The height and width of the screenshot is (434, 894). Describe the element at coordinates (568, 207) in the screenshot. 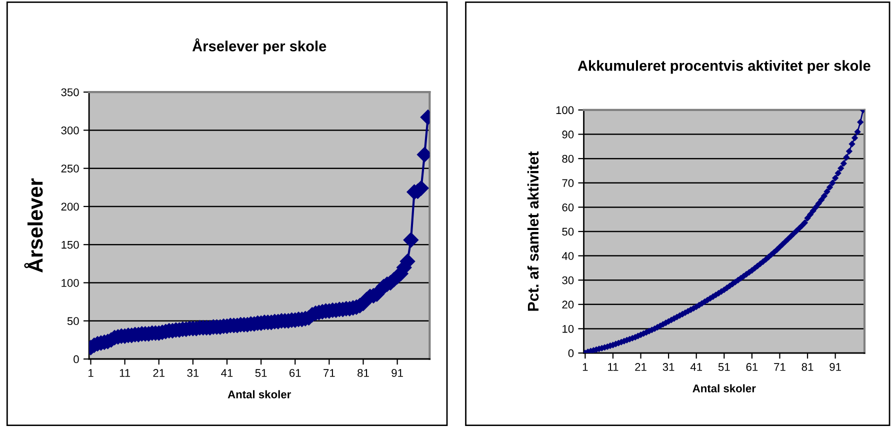

I see `y-tick-label: 60` at that location.